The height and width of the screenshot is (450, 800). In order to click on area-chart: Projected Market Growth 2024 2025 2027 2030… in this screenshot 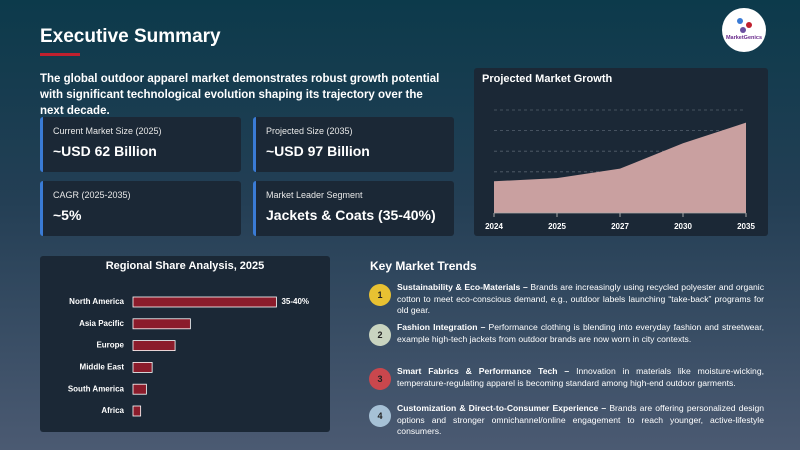, I will do `click(621, 152)`.